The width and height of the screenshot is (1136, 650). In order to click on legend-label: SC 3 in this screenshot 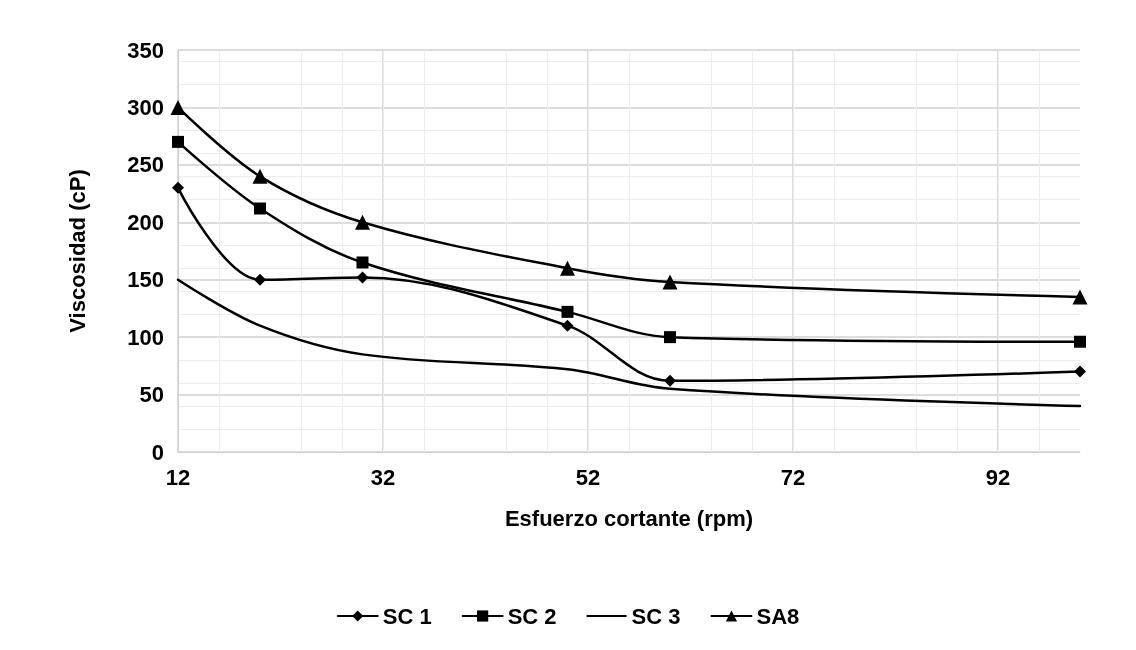, I will do `click(656, 616)`.